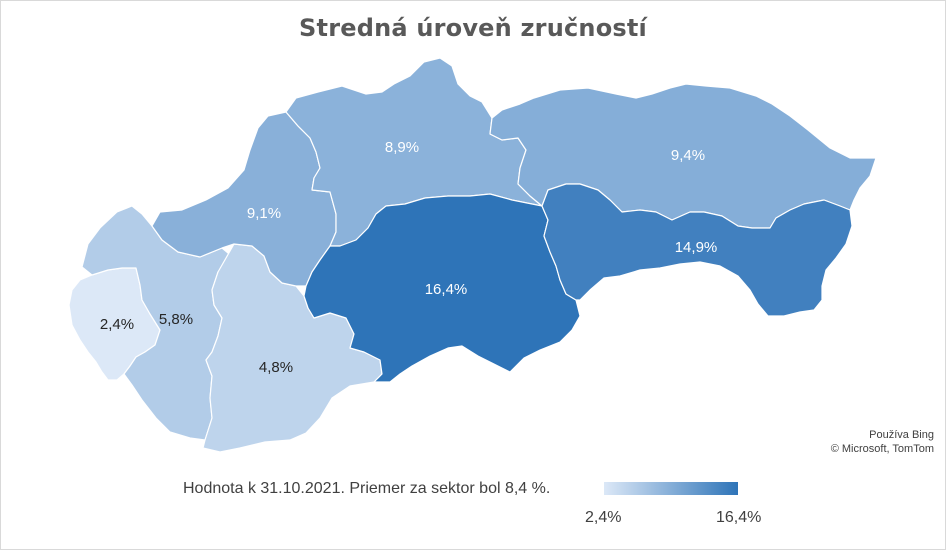 This screenshot has height=550, width=946. I want to click on map-title: Stredná úroveň zručností, so click(473, 28).